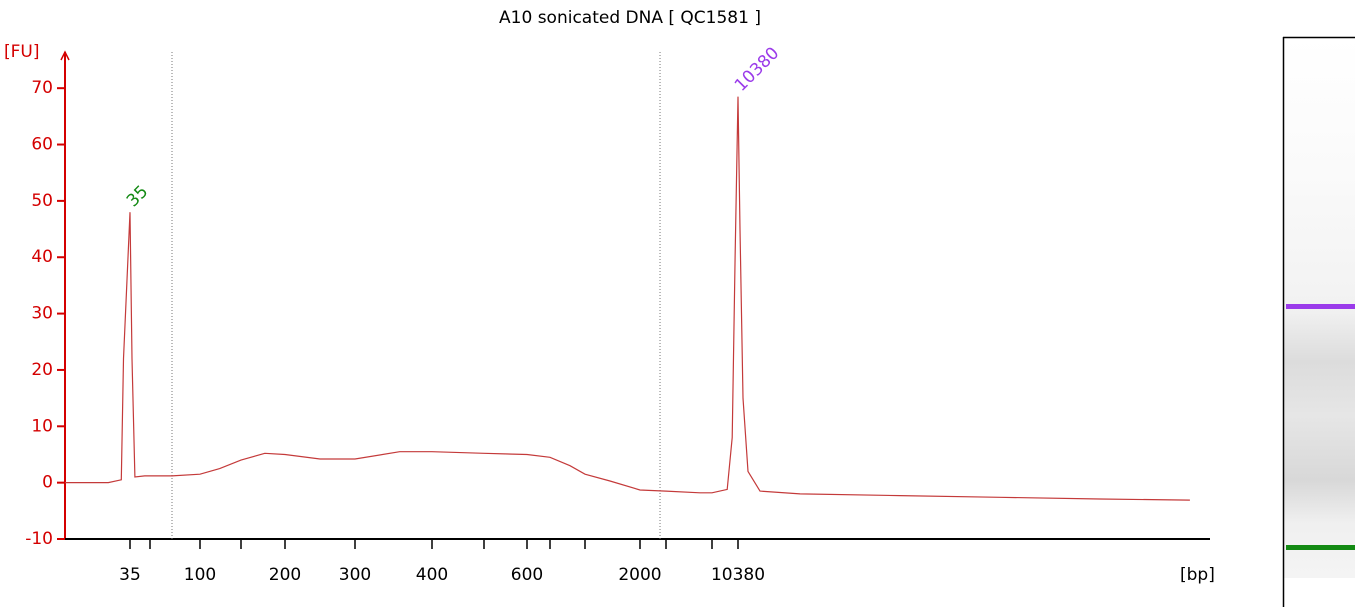 The image size is (1355, 611). I want to click on x-tick-label: 35, so click(130, 575).